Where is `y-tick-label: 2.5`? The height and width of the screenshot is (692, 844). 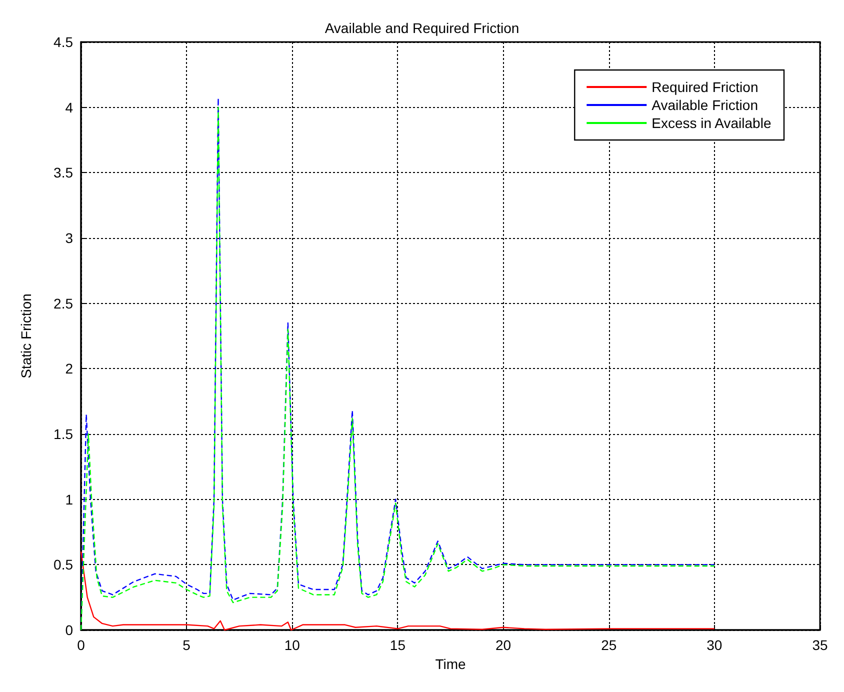 y-tick-label: 2.5 is located at coordinates (64, 303).